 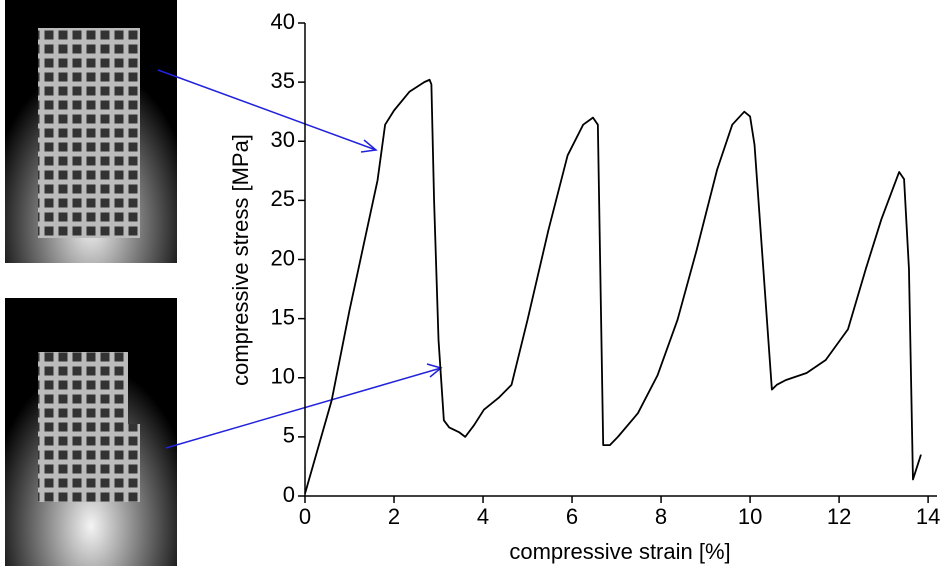 What do you see at coordinates (572, 516) in the screenshot?
I see `x-tick-label: 6` at bounding box center [572, 516].